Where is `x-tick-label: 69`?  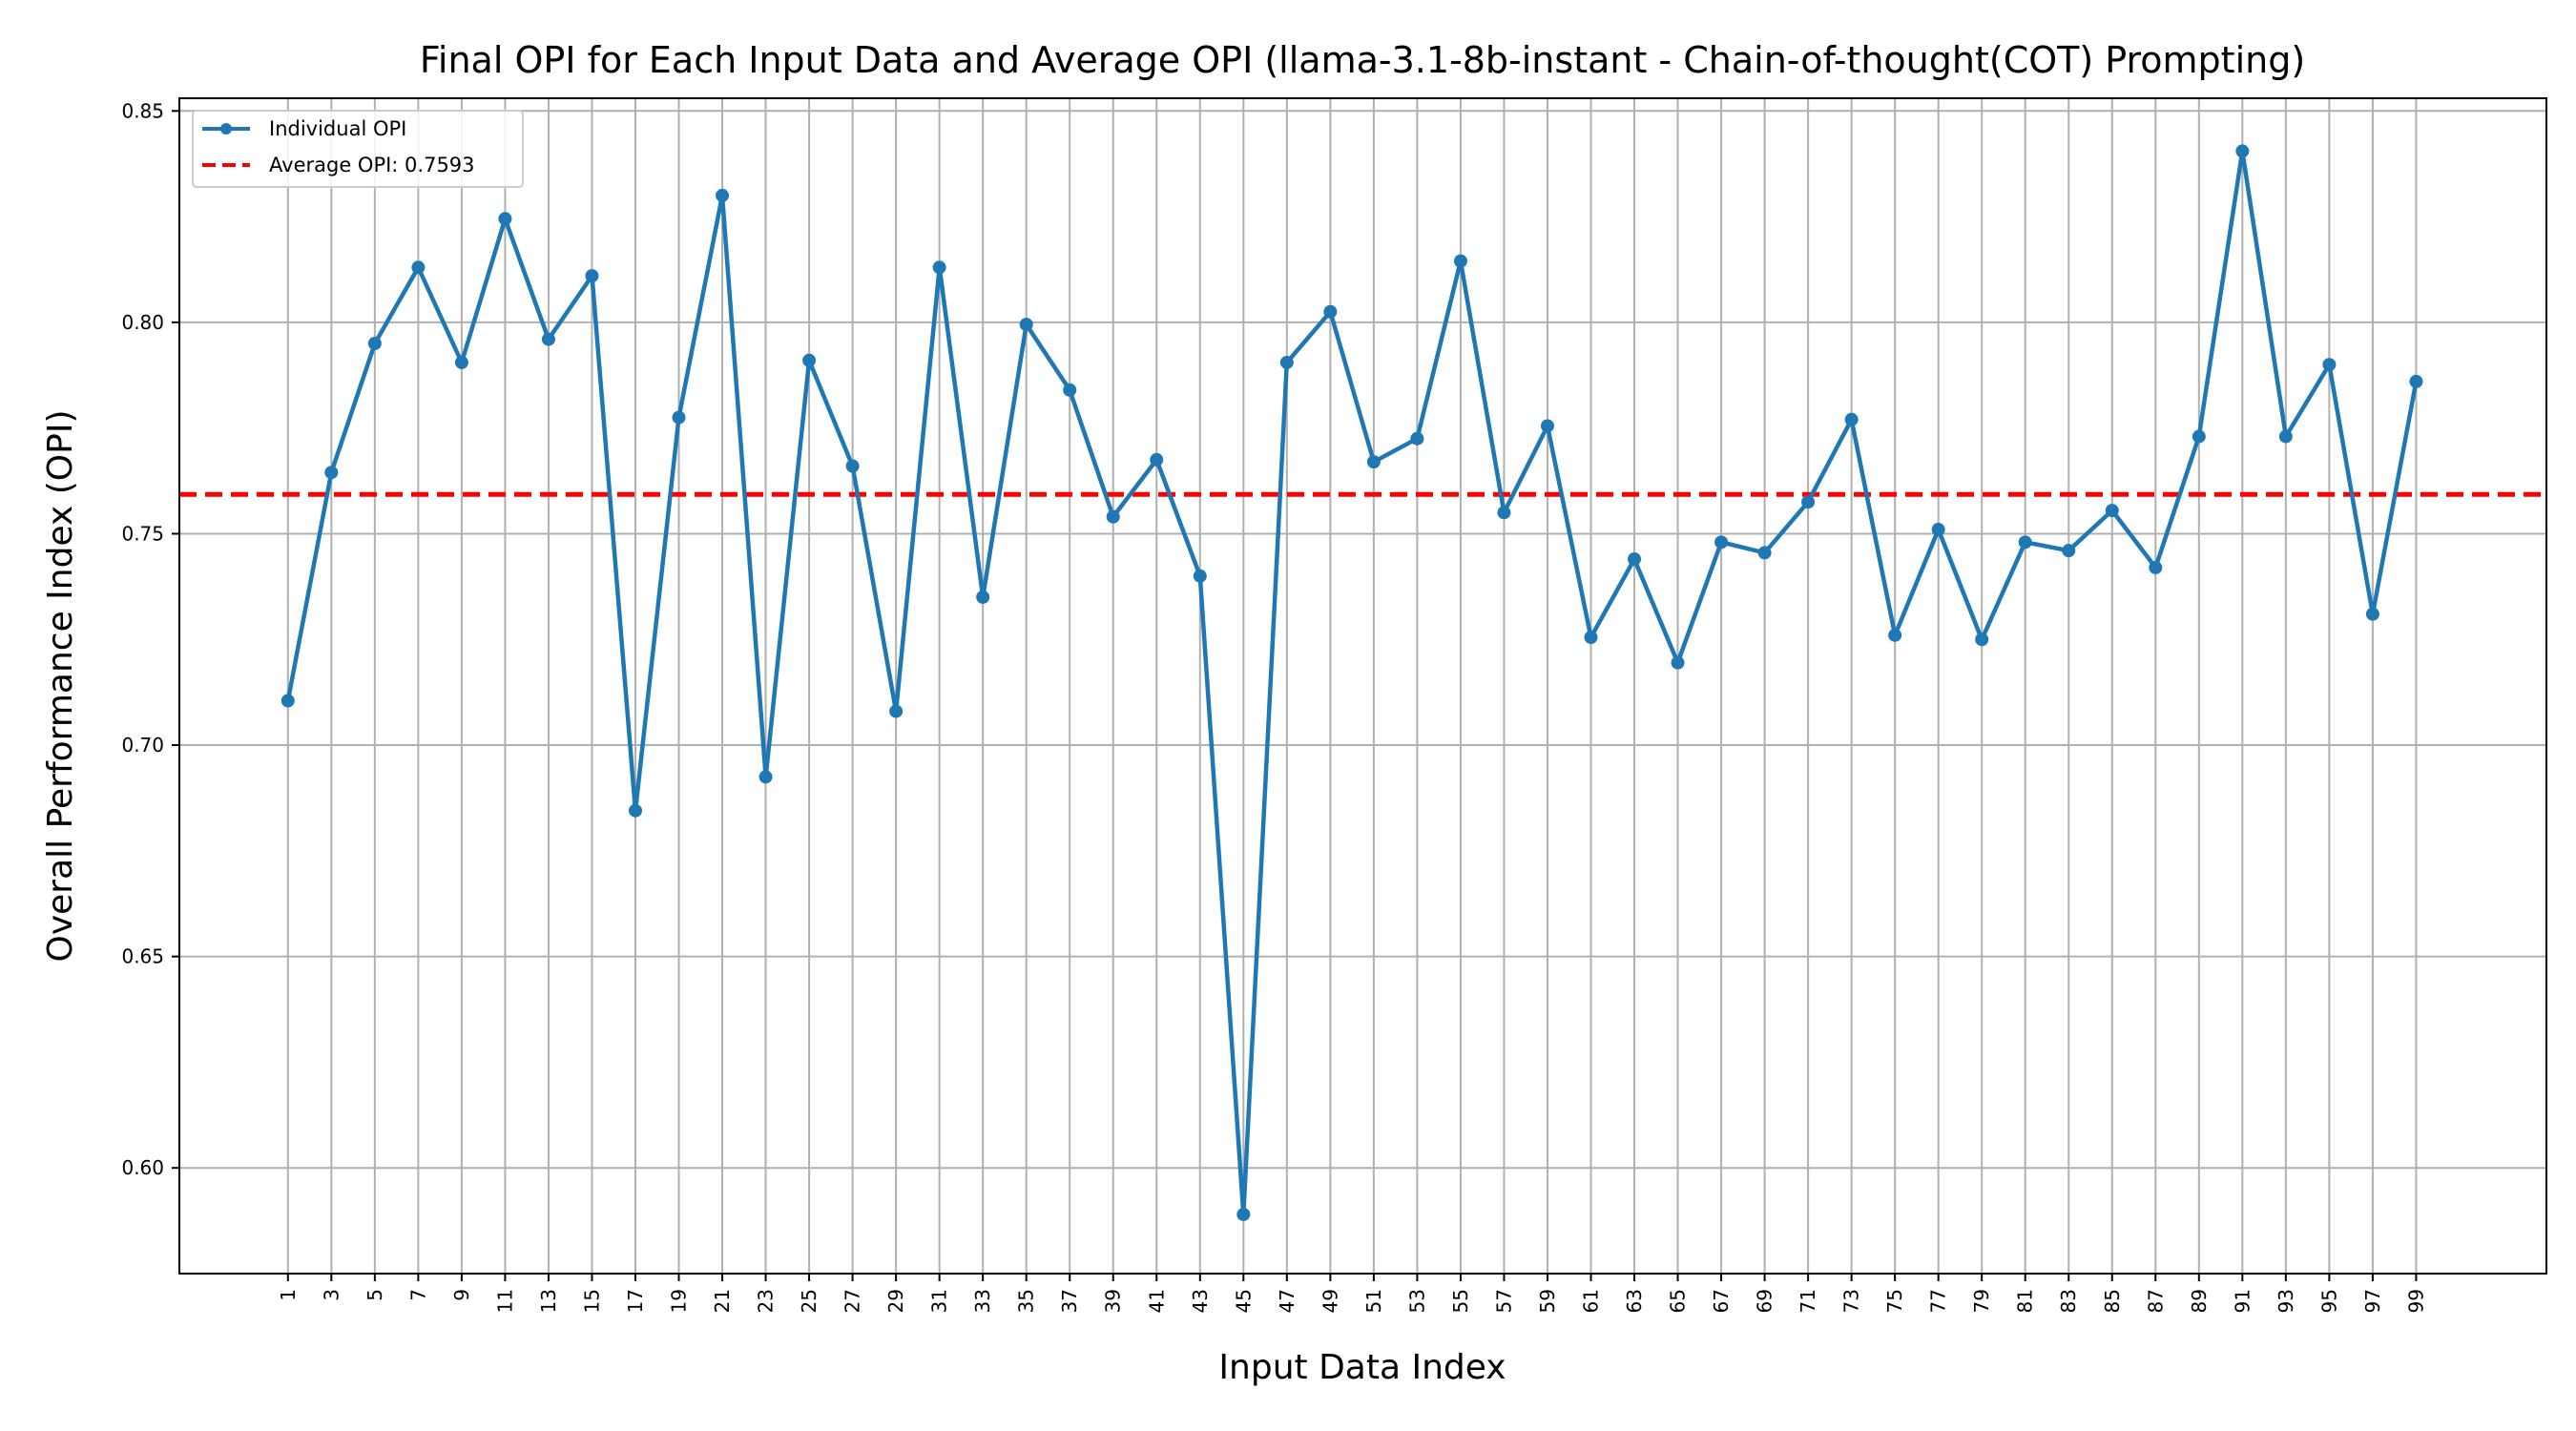
x-tick-label: 69 is located at coordinates (1765, 1301).